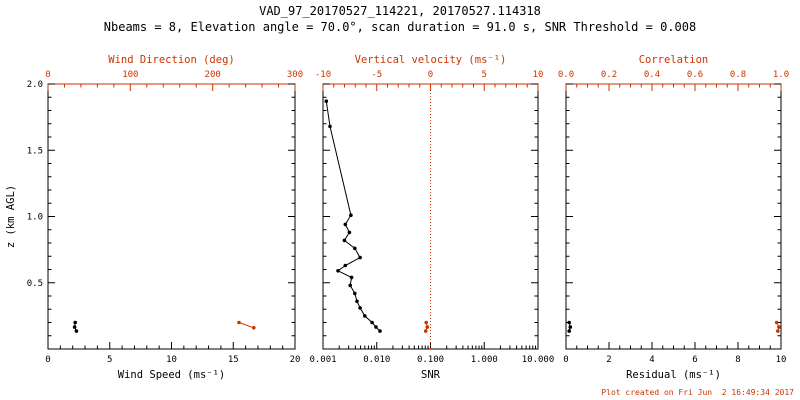 The width and height of the screenshot is (800, 400). Describe the element at coordinates (538, 360) in the screenshot. I see `svg-text: 10.000` at that location.